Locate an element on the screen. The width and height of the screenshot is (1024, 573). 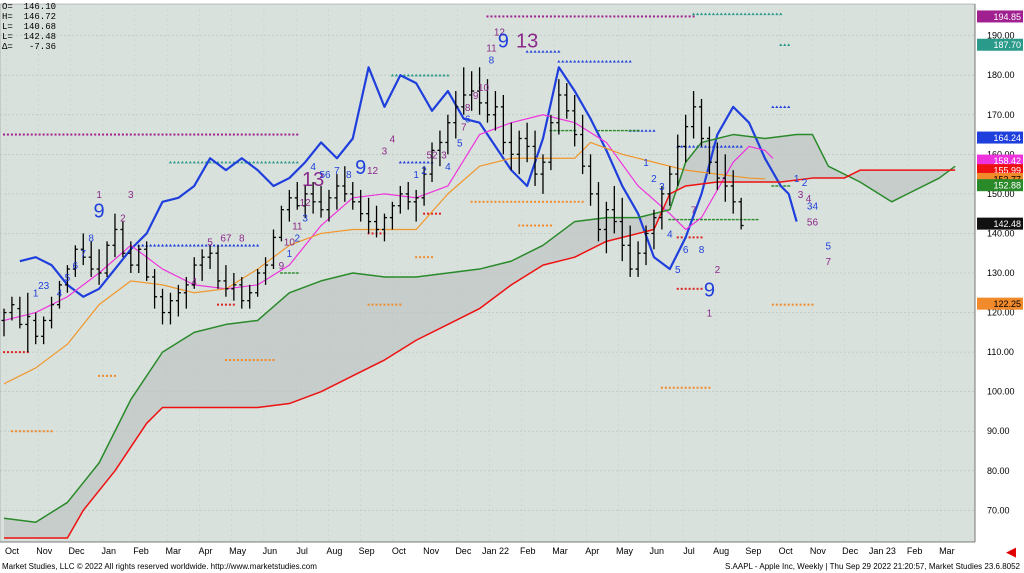
count-annotation: 34 is located at coordinates (813, 207).